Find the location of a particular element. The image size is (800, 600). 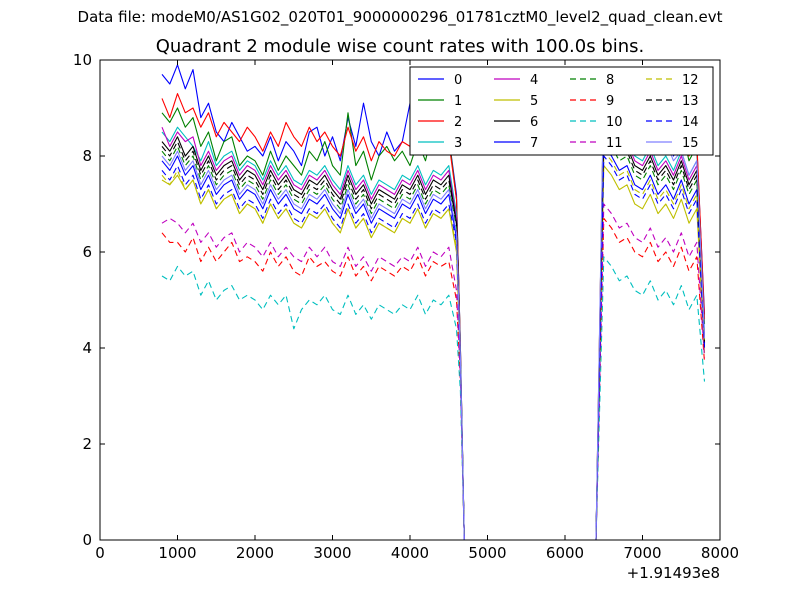

legend-label-10: 10 is located at coordinates (614, 122).